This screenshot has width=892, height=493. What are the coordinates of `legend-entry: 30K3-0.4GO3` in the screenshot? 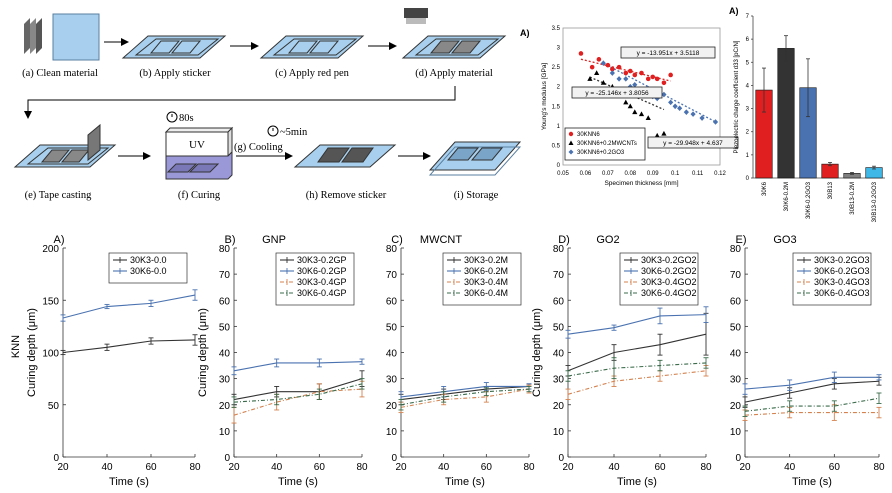 It's located at (842, 282).